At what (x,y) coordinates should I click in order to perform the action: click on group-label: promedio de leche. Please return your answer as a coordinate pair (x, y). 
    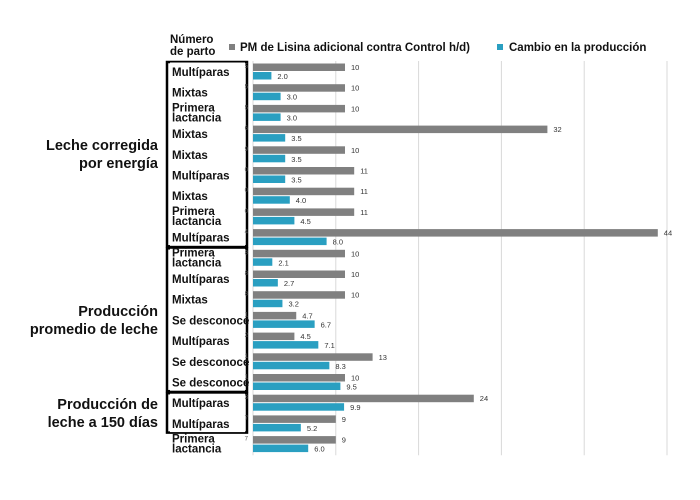
    Looking at the image, I should click on (94, 330).